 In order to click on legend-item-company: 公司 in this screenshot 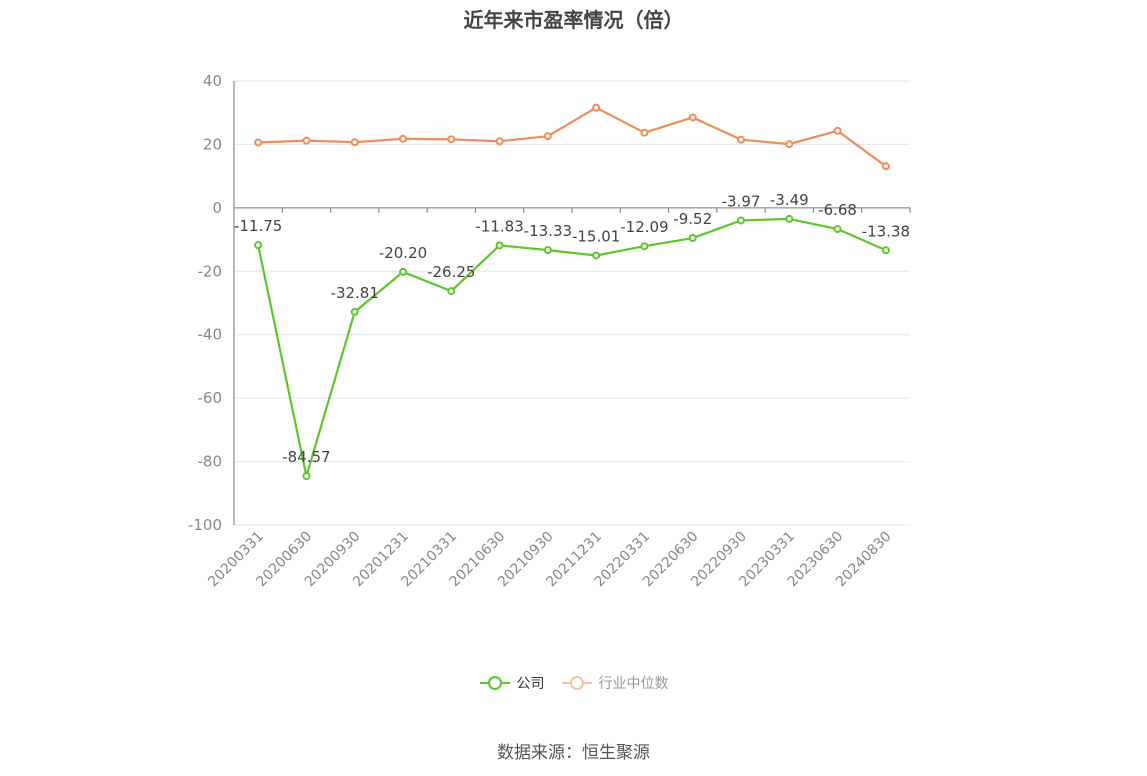, I will do `click(512, 683)`.